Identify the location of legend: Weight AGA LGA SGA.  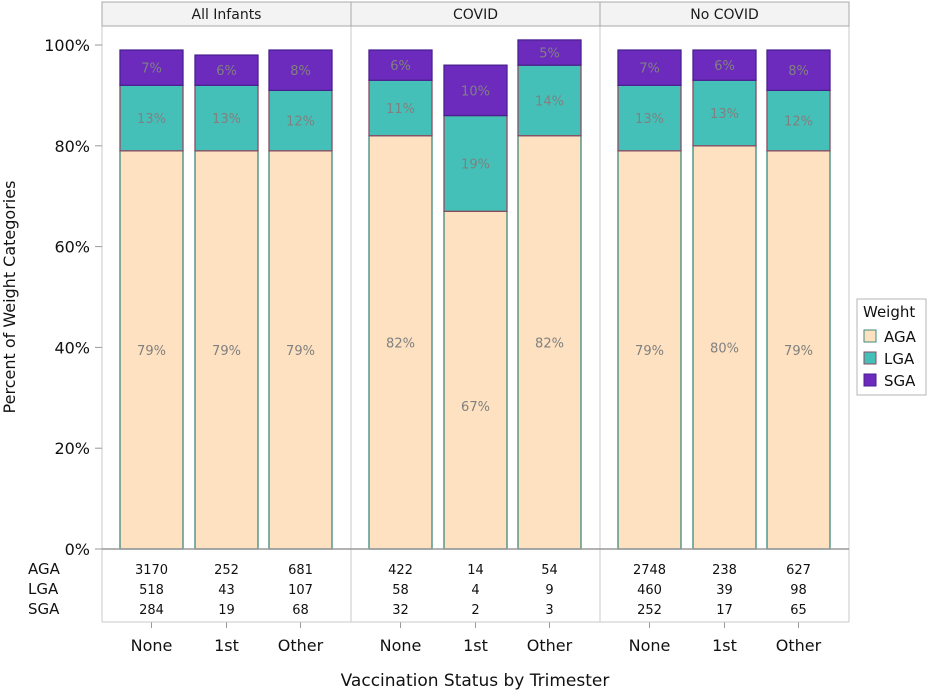
(891, 347).